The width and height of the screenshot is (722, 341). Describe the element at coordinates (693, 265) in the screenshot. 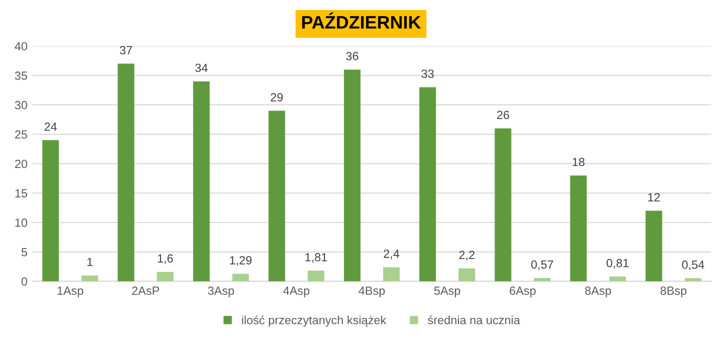

I see `data-label: 0,54` at that location.